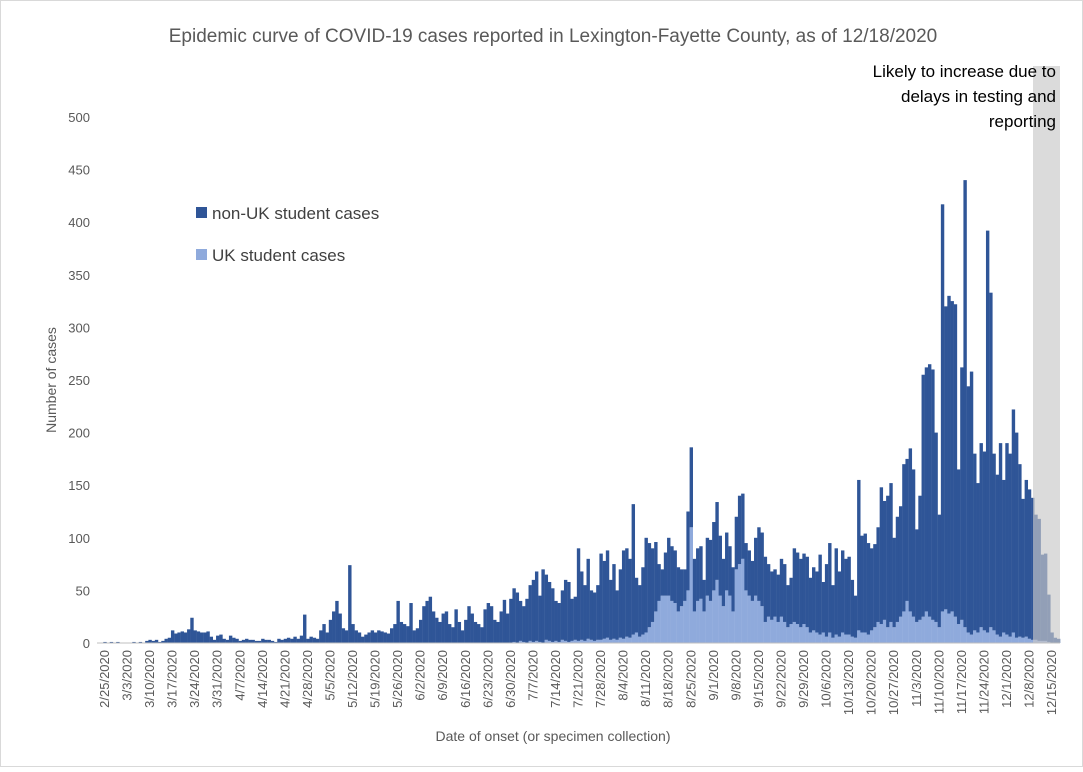  I want to click on y-tick-label: 100, so click(79, 538).